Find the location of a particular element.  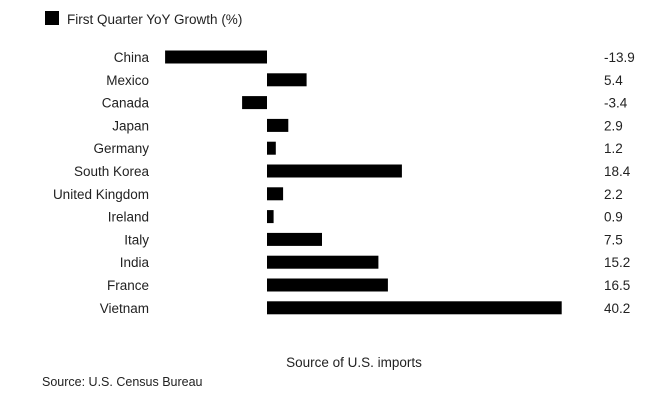

source-note: Source: U.S. Census Bureau is located at coordinates (122, 382).